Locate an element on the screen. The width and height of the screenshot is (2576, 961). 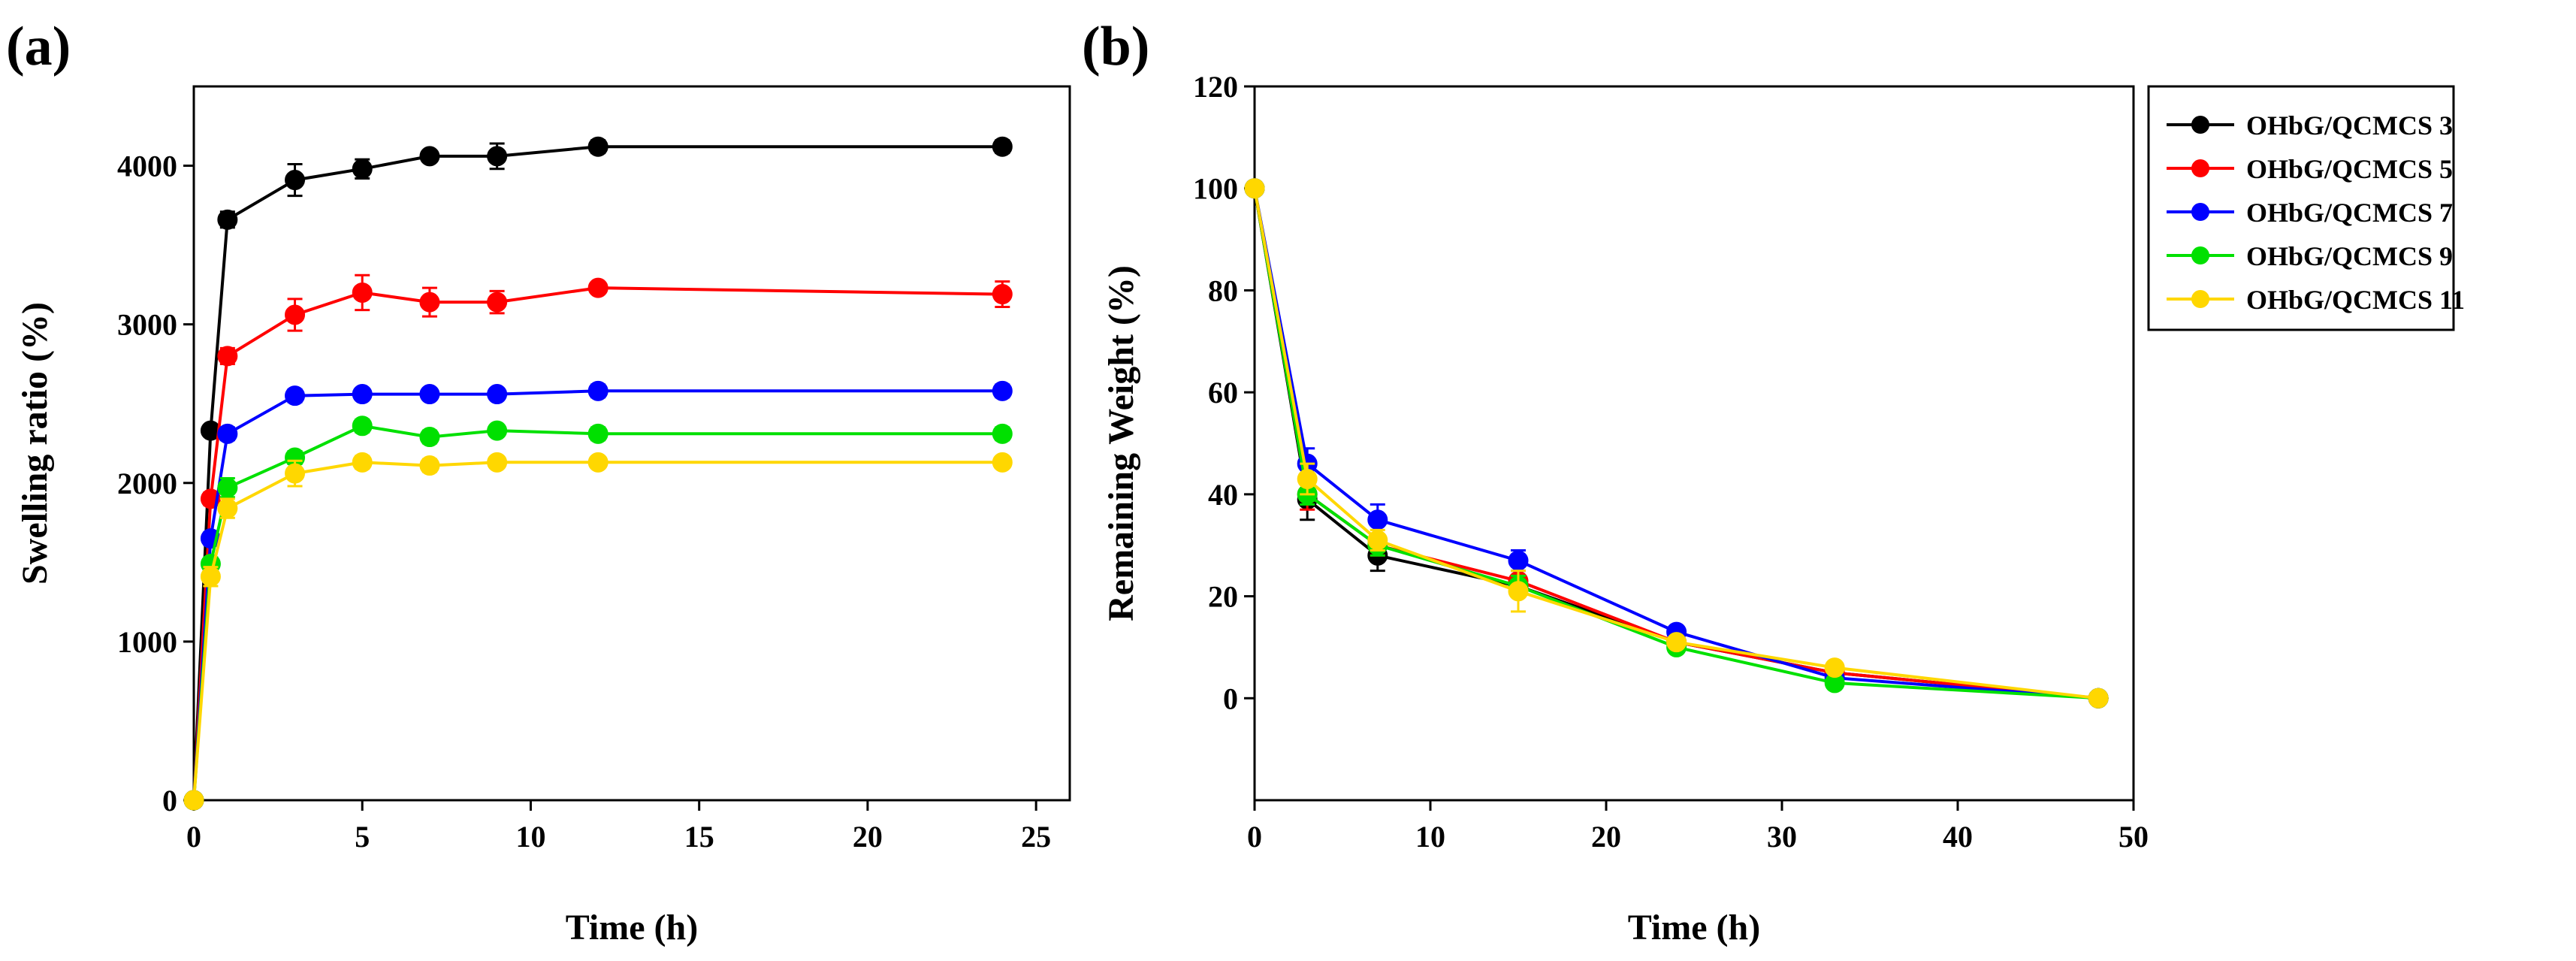
series-line is located at coordinates (597, 613).